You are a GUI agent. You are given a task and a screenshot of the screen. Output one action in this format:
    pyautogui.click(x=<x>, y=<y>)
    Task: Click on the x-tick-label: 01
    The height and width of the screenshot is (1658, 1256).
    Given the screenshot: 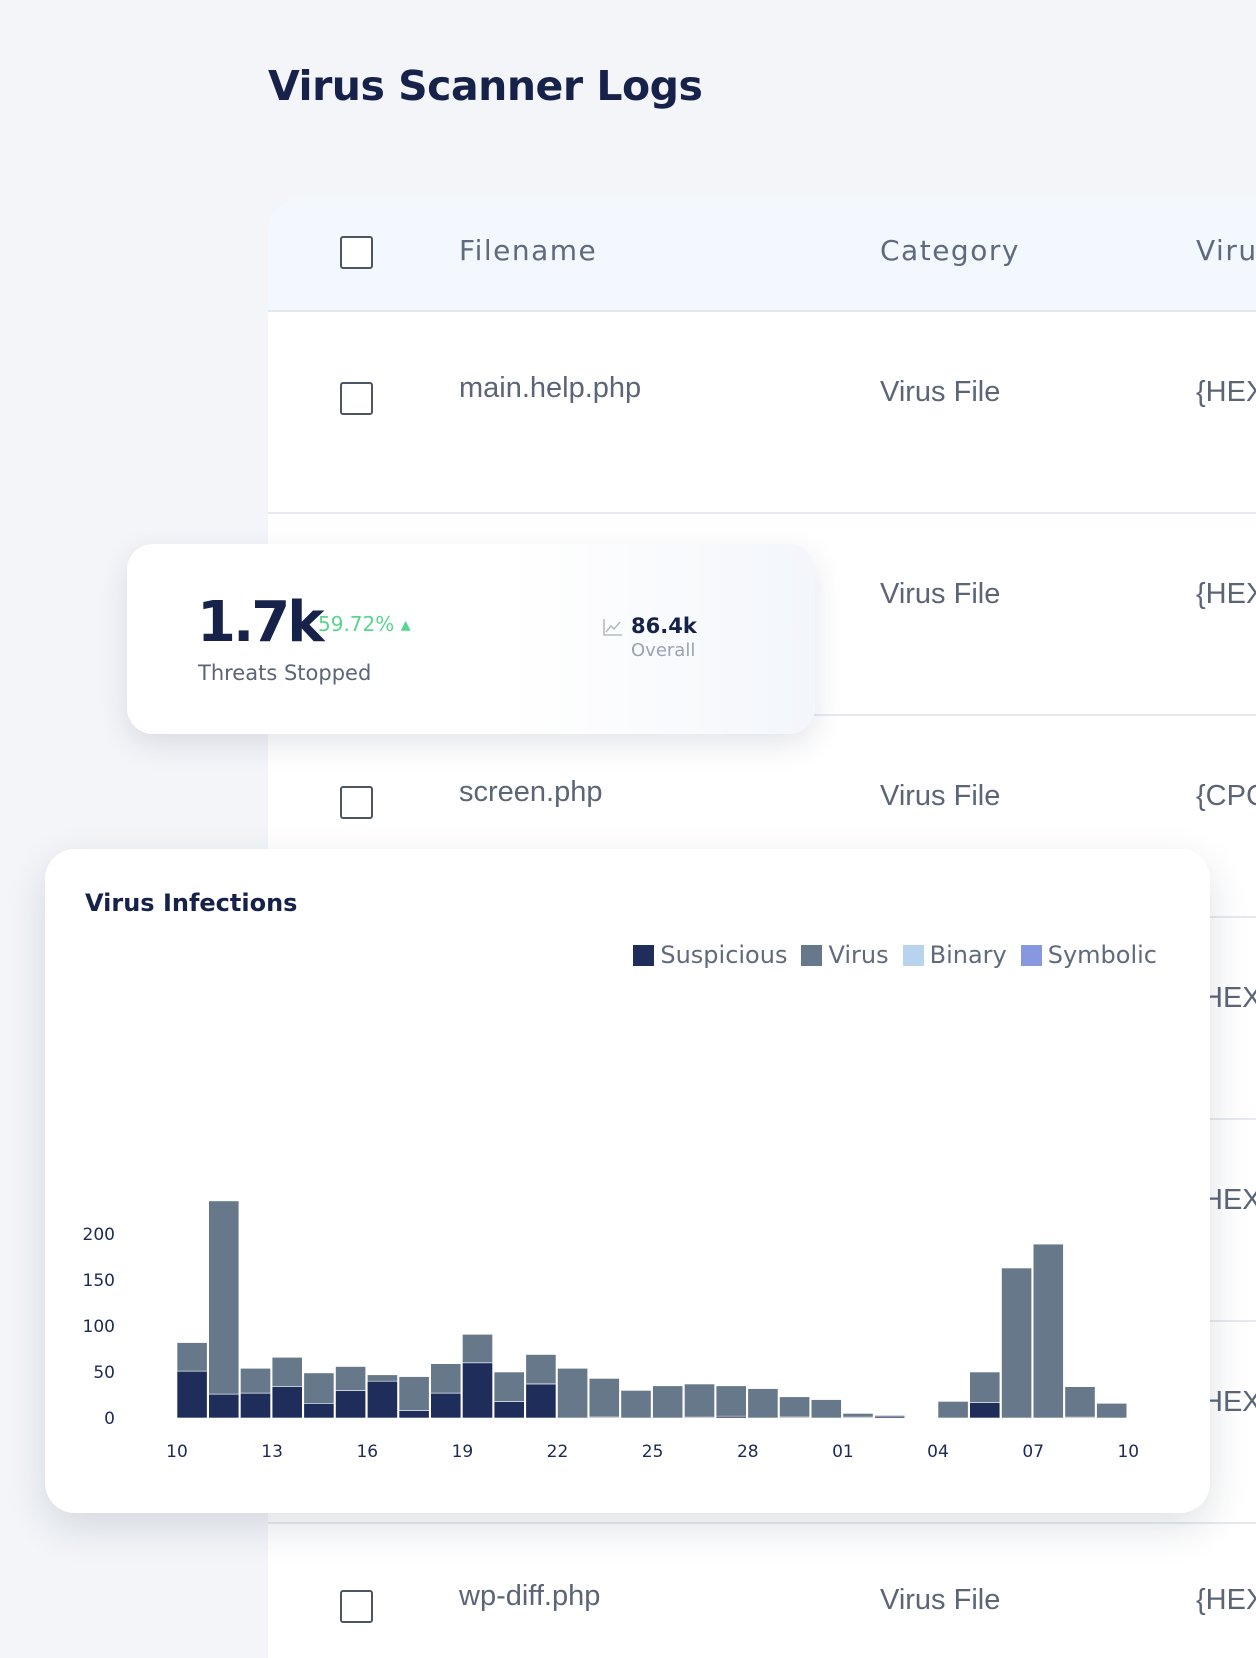 What is the action you would take?
    pyautogui.click(x=843, y=1452)
    